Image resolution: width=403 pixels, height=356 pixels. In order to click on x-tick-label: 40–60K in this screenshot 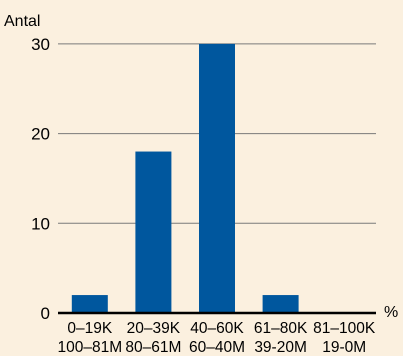, I will do `click(217, 328)`.